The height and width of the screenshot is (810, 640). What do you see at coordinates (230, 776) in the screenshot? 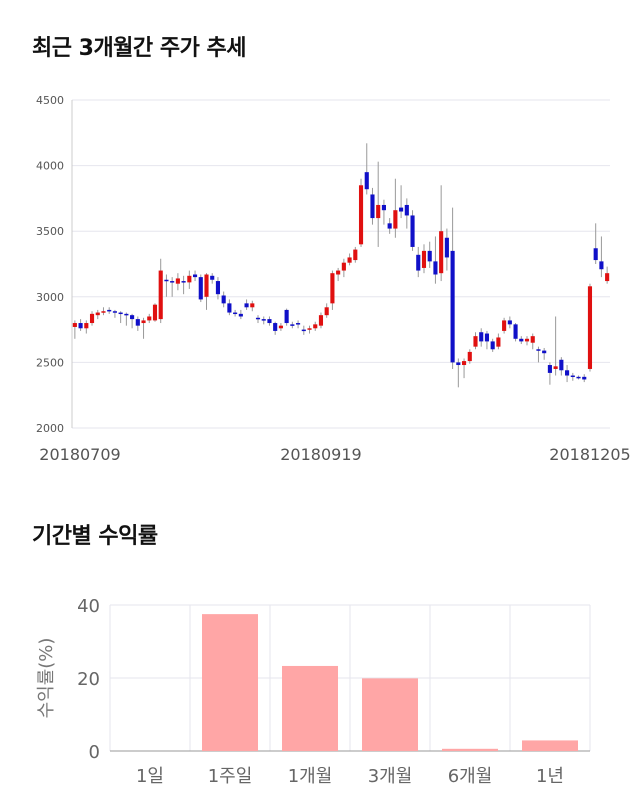
I see `x-tick-label: 1주일` at bounding box center [230, 776].